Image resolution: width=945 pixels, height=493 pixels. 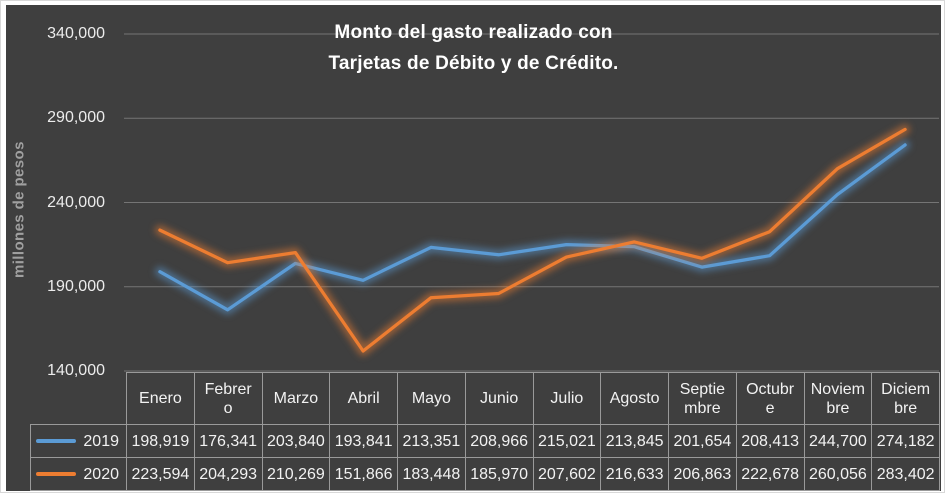 What do you see at coordinates (499, 441) in the screenshot?
I see `value-cell-2019-junio: 208,966` at bounding box center [499, 441].